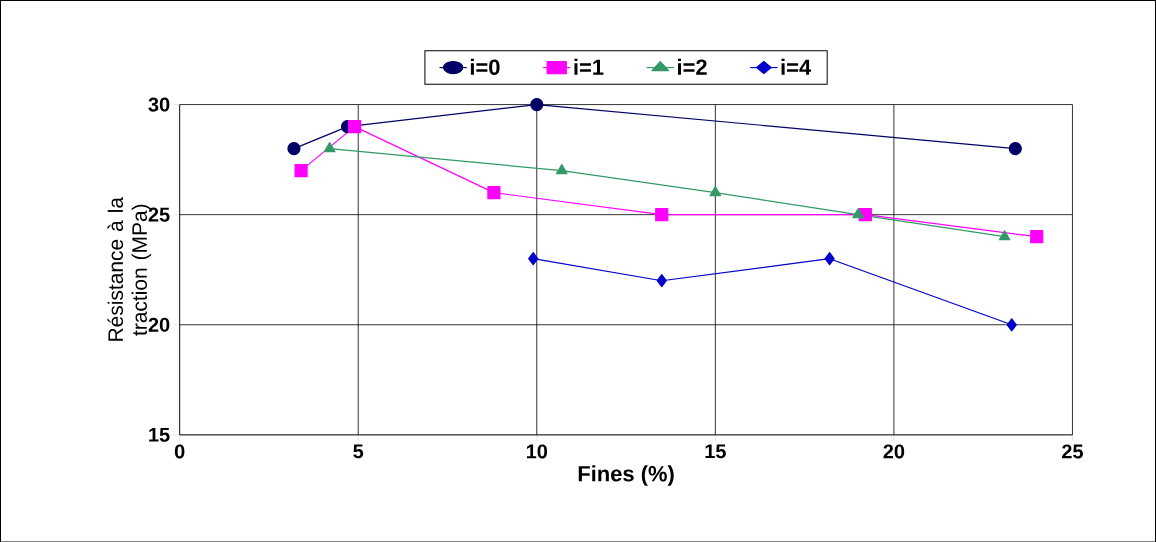  I want to click on legend-label: i=0, so click(485, 66).